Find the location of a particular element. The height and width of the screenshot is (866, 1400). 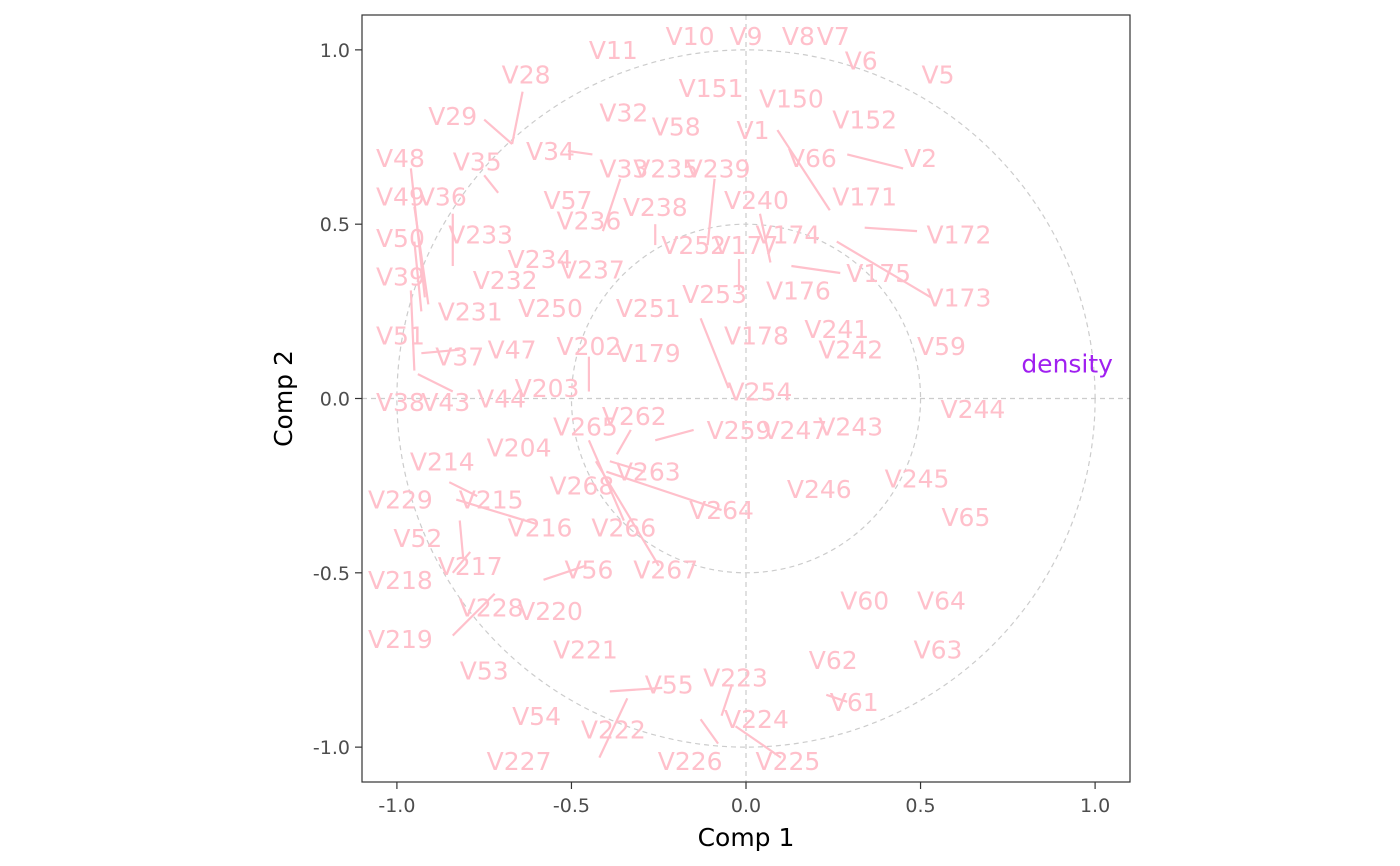

variable-label: V204 is located at coordinates (519, 447).